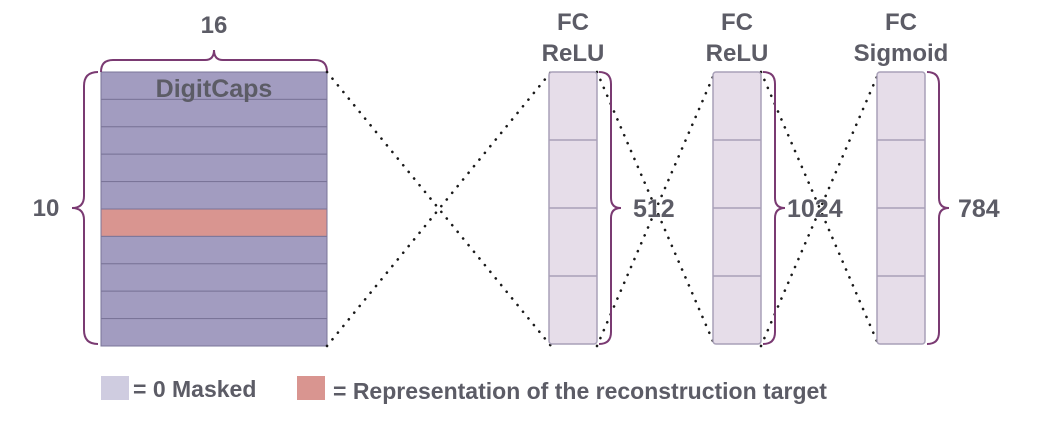  What do you see at coordinates (195, 389) in the screenshot?
I see `legend-masked-label: = 0 Masked` at bounding box center [195, 389].